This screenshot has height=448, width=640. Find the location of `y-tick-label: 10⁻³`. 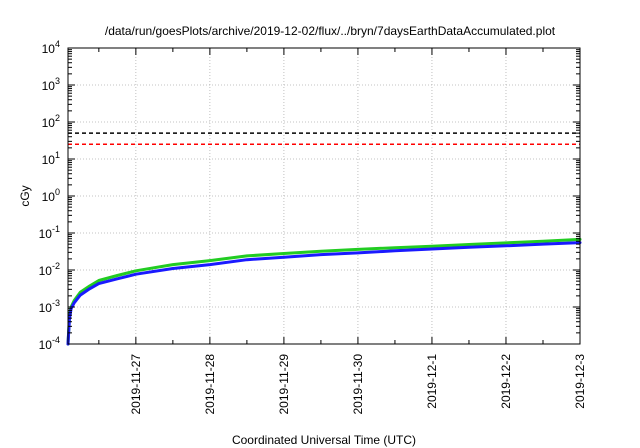

y-tick-label: 10⁻³ is located at coordinates (49, 306).